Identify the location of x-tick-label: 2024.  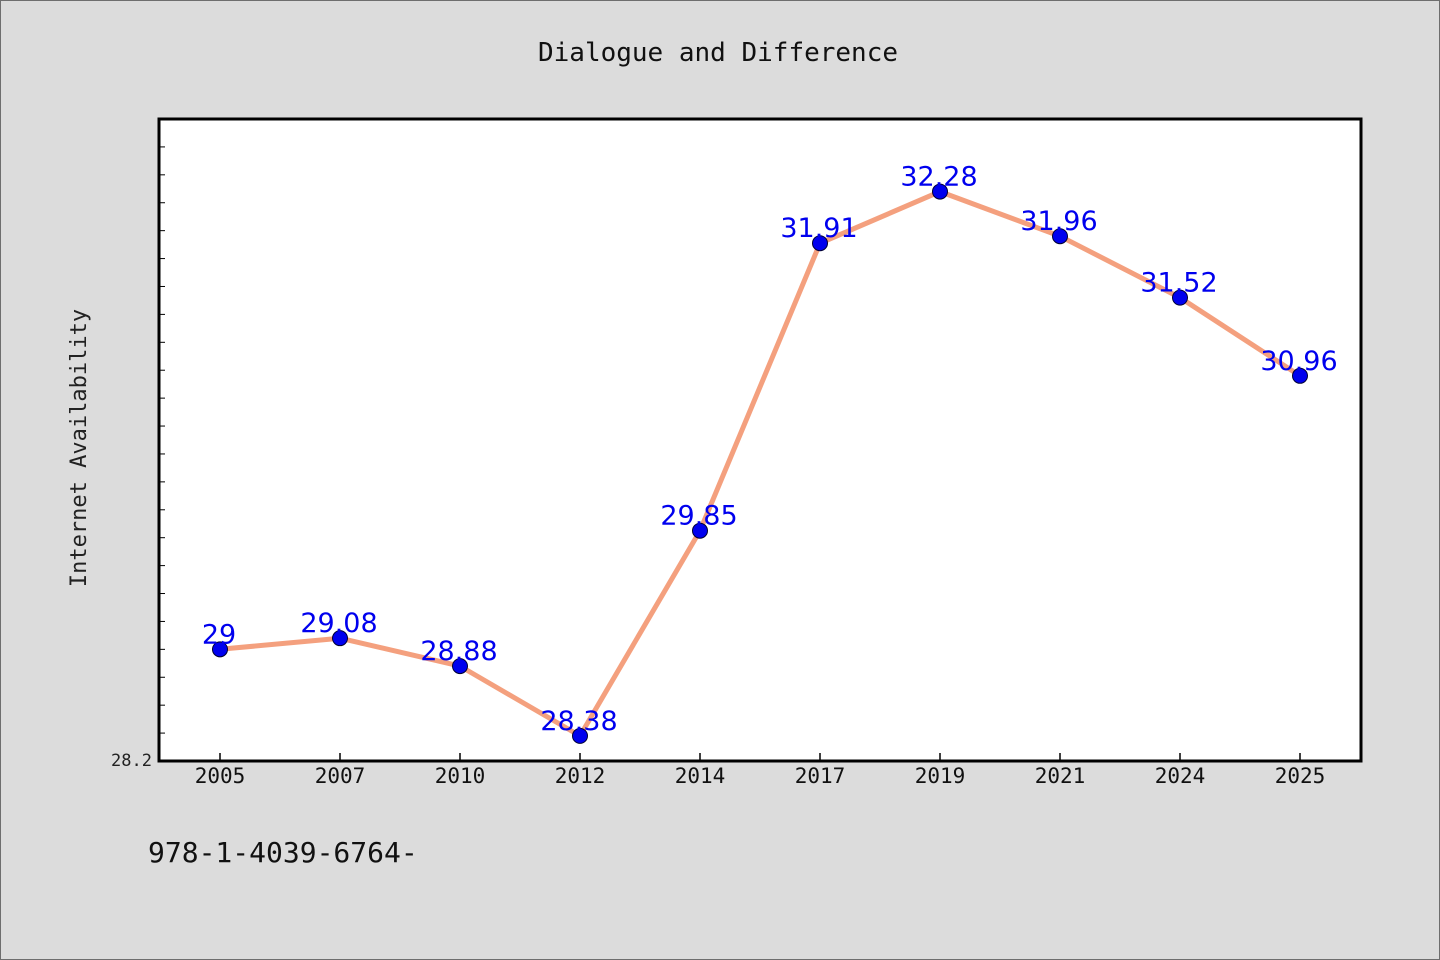
(1180, 776).